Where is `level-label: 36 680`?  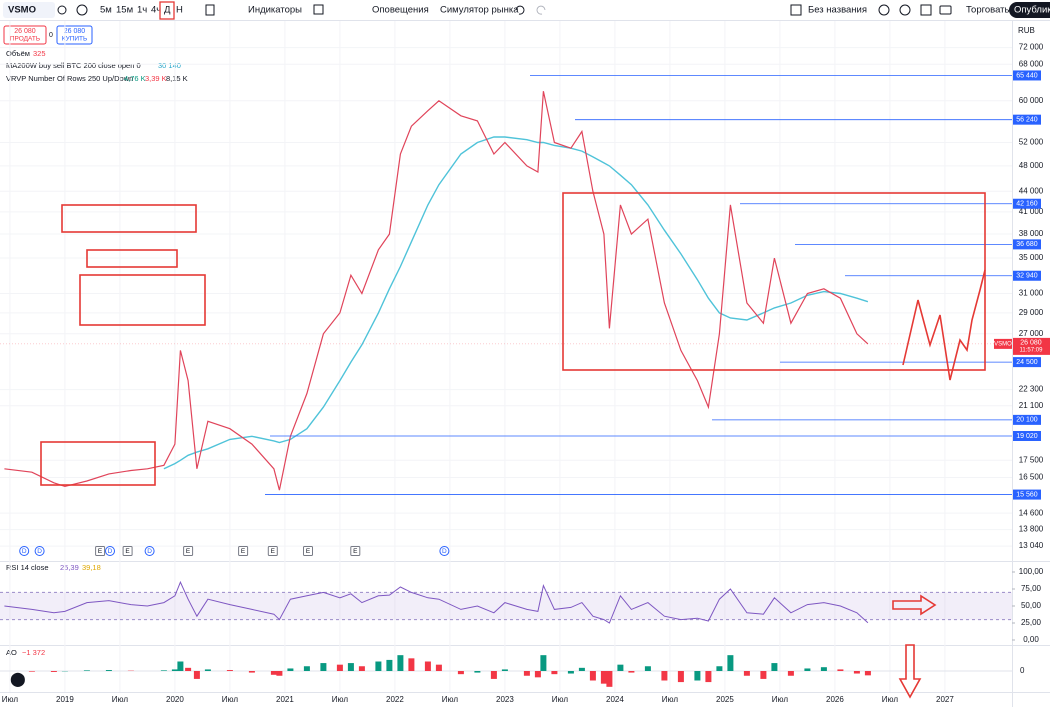
level-label: 36 680 is located at coordinates (1027, 244).